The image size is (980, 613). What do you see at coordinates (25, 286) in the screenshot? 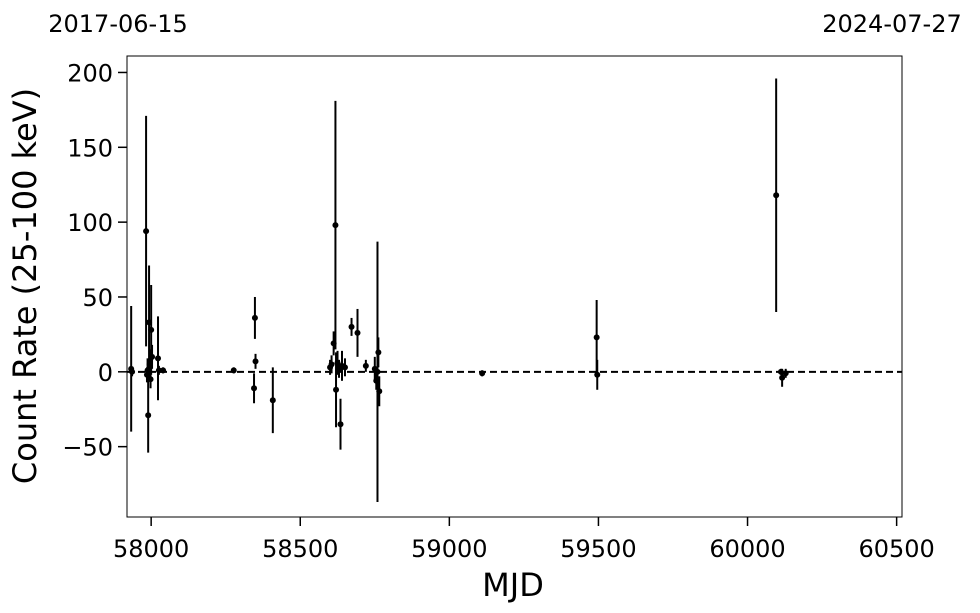
I see `y-axis-label: Count Rate (25-100 keV)` at bounding box center [25, 286].